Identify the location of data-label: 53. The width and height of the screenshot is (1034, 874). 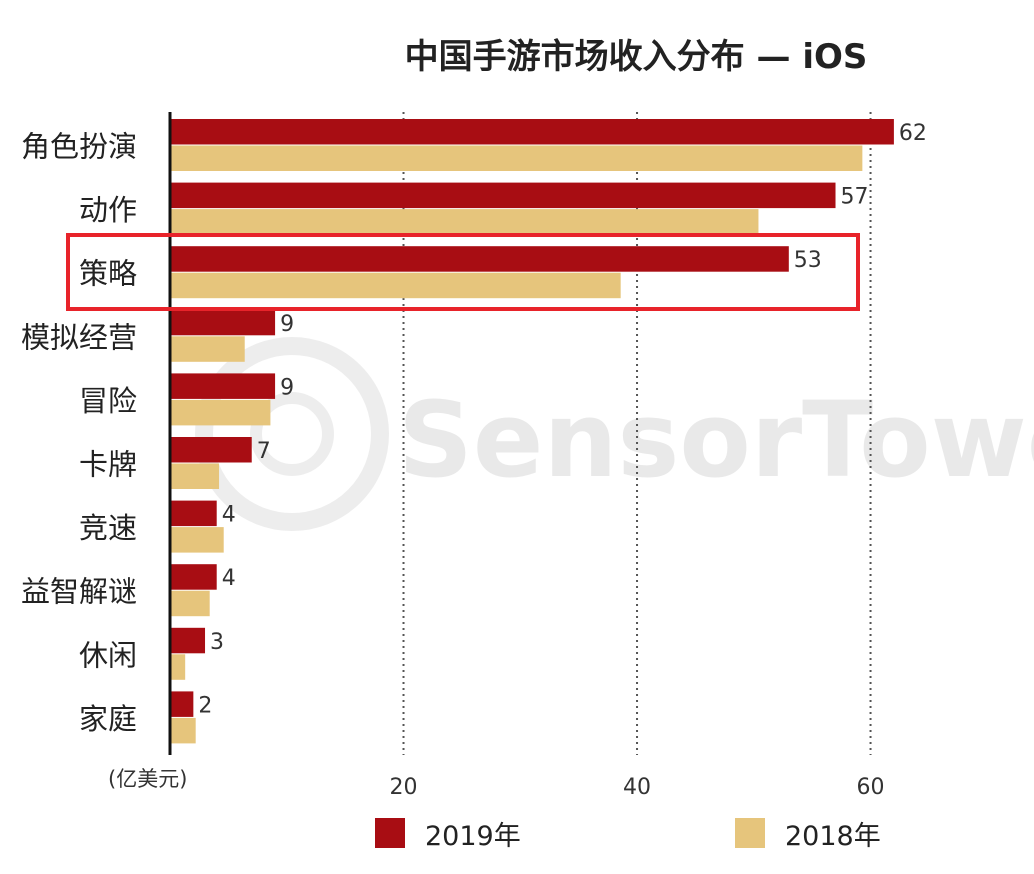
(808, 260).